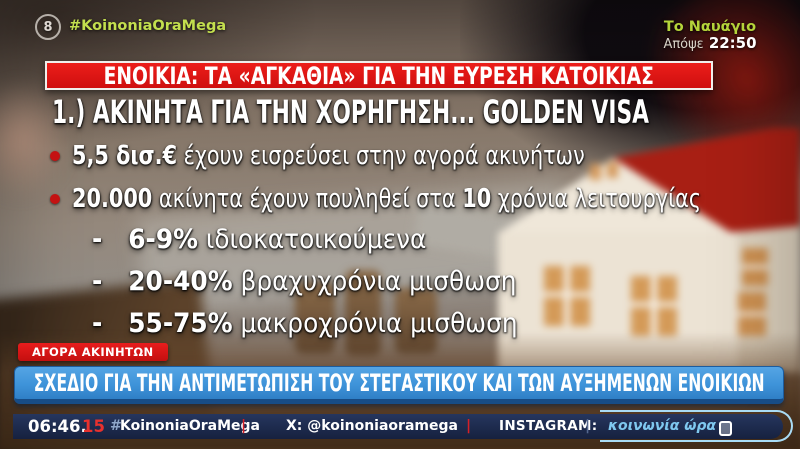 The height and width of the screenshot is (449, 800). I want to click on category-tag: ΑΓΟΡΑ ΑΚΙΝΗΤΩΝ, so click(93, 352).